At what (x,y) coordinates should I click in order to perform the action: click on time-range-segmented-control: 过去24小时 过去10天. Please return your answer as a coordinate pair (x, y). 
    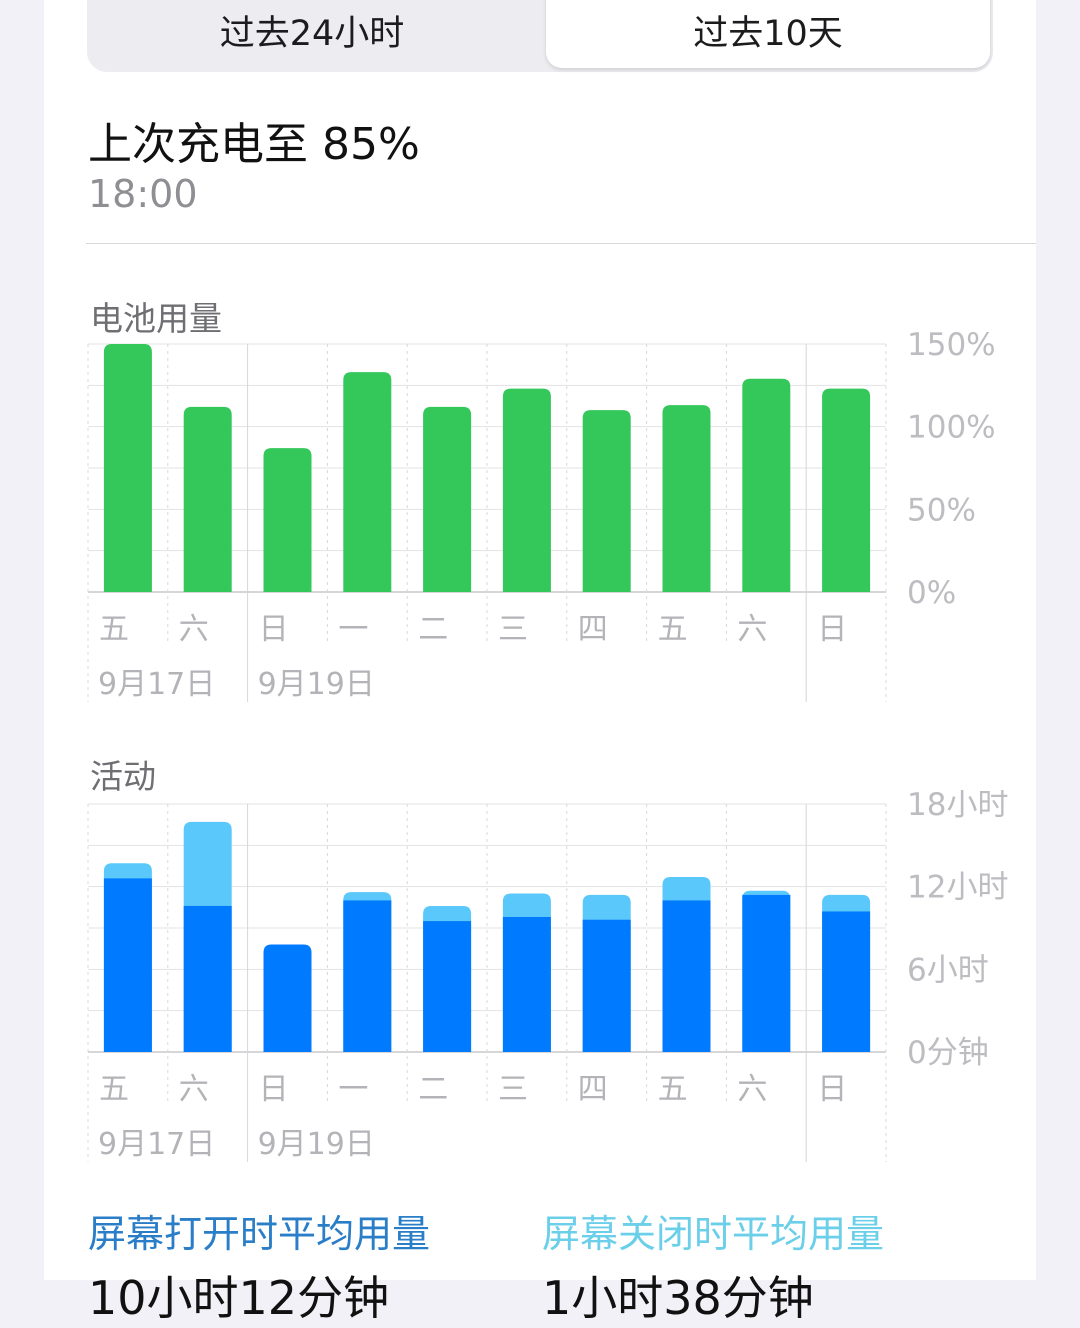
    Looking at the image, I should click on (540, 36).